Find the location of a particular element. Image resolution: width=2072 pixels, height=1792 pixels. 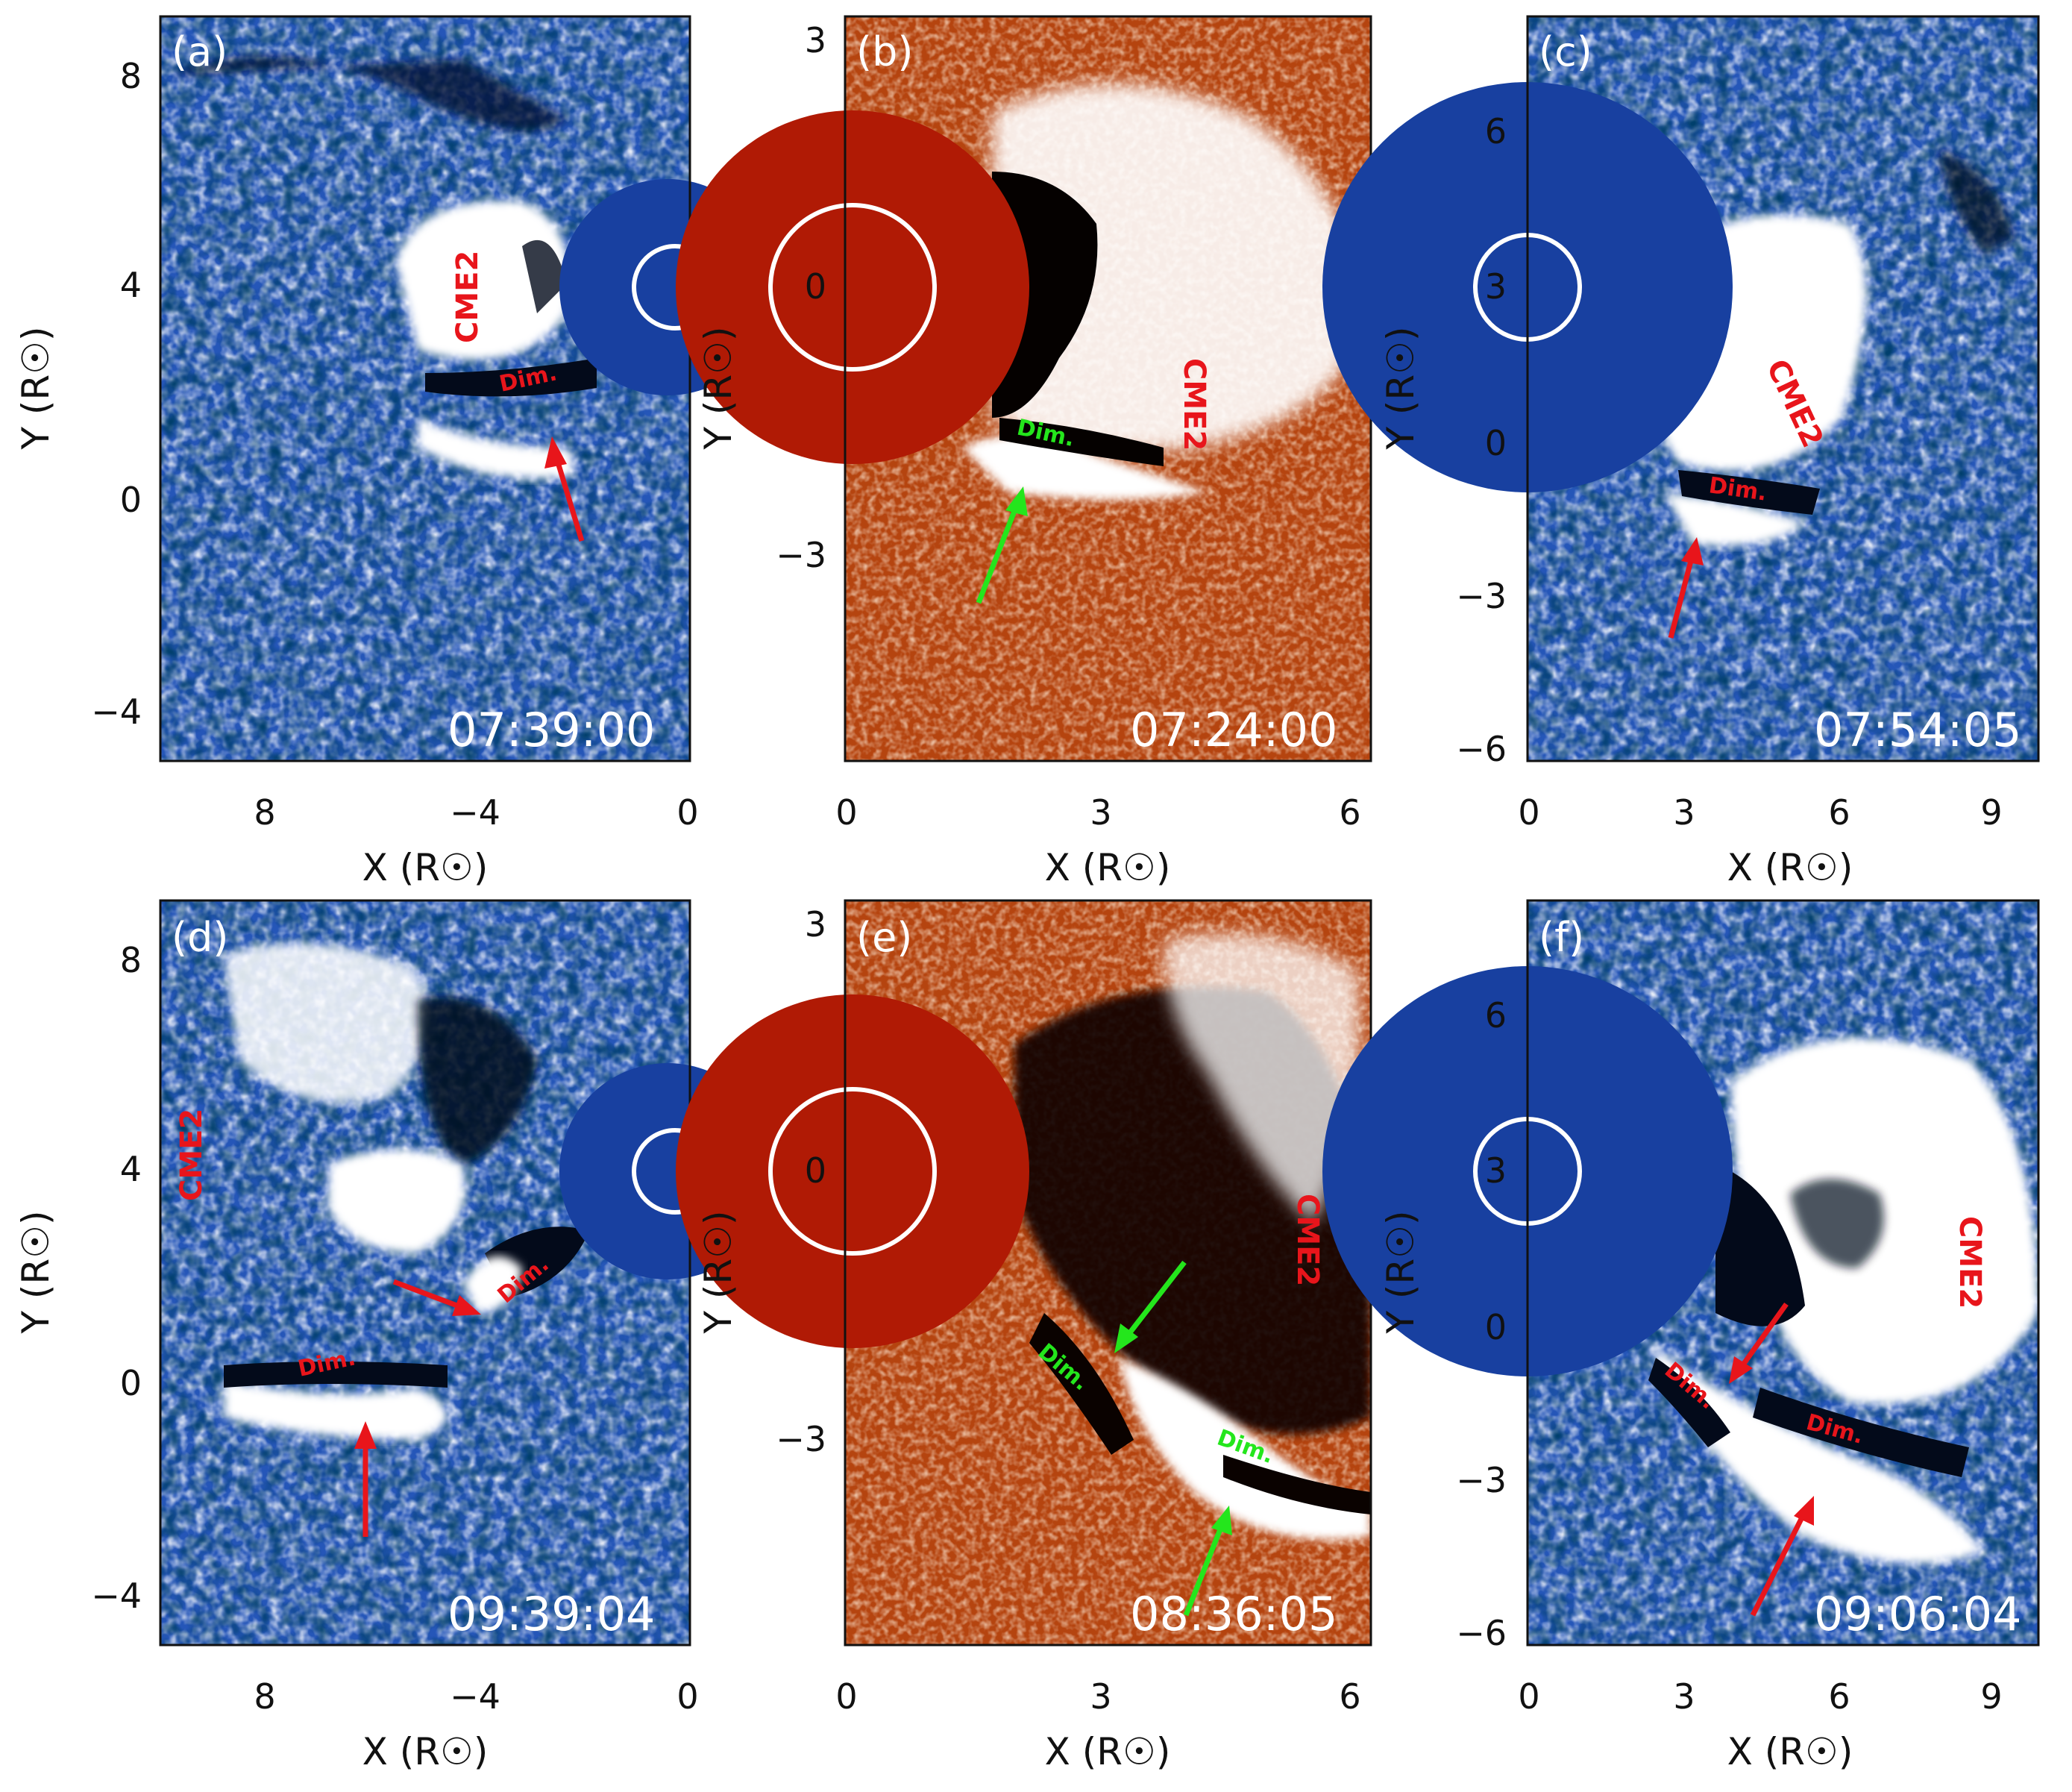

timestamp: 09:06:04 is located at coordinates (1917, 1614).